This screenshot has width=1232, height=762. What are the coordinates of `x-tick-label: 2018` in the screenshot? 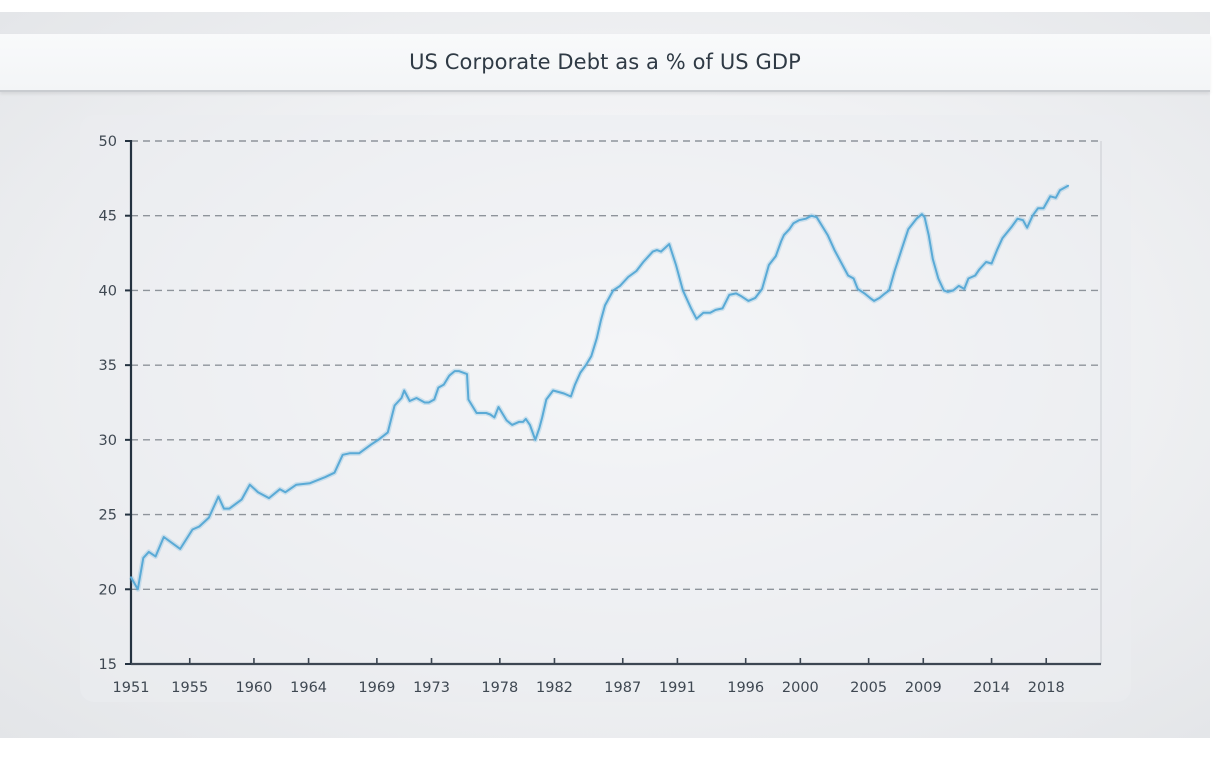 It's located at (1046, 688).